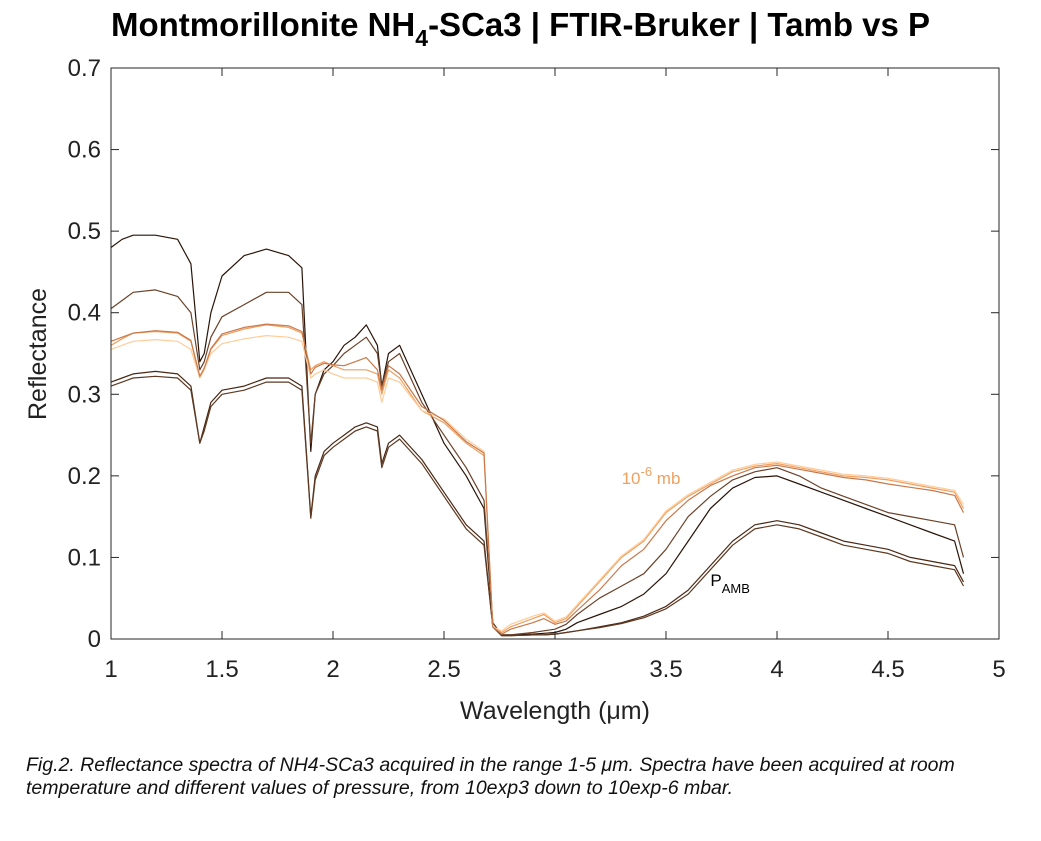 This screenshot has height=841, width=1041. Describe the element at coordinates (554, 669) in the screenshot. I see `x-tick-label: 3` at that location.